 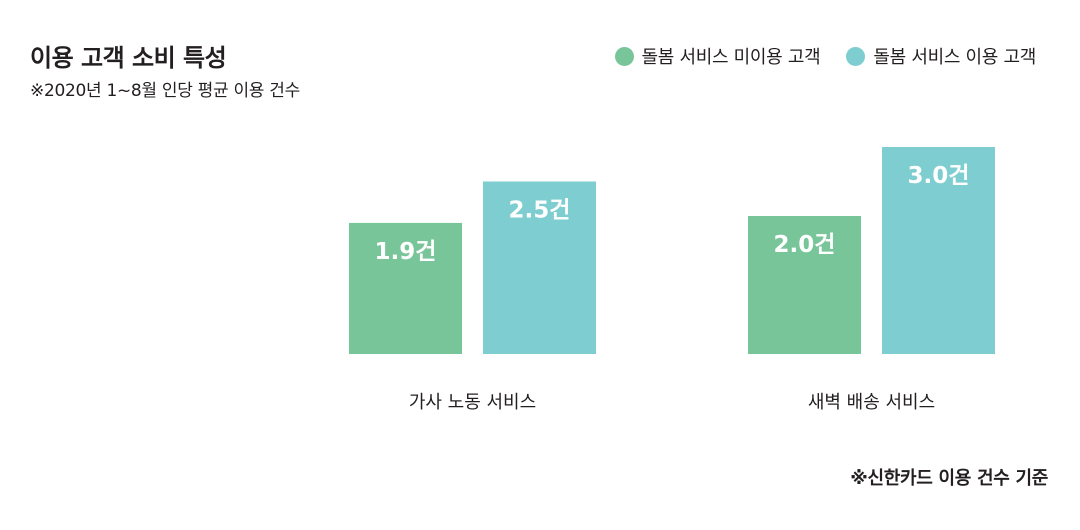 What do you see at coordinates (165, 91) in the screenshot?
I see `chart-subtitle: ※2020년 1~8월 인당 평균 이용 건수` at bounding box center [165, 91].